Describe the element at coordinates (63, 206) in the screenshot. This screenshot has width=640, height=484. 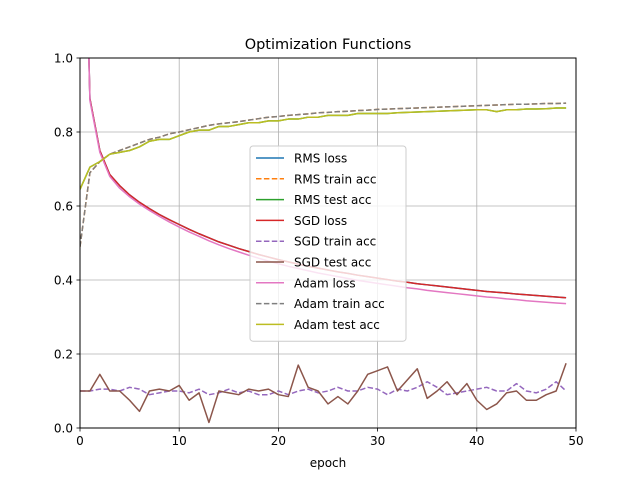
I see `y-tick-label: 0.6` at that location.